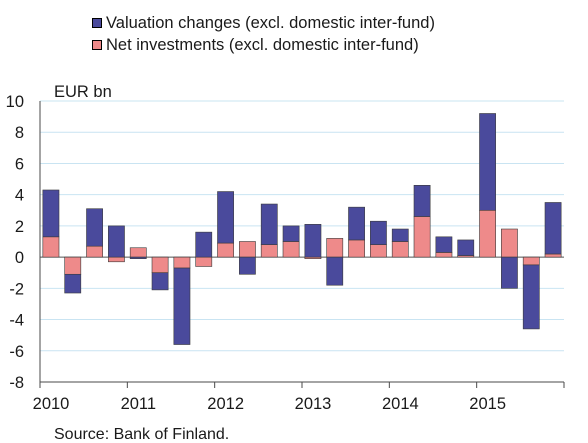  I want to click on x-tick-label: 2013, so click(313, 404).